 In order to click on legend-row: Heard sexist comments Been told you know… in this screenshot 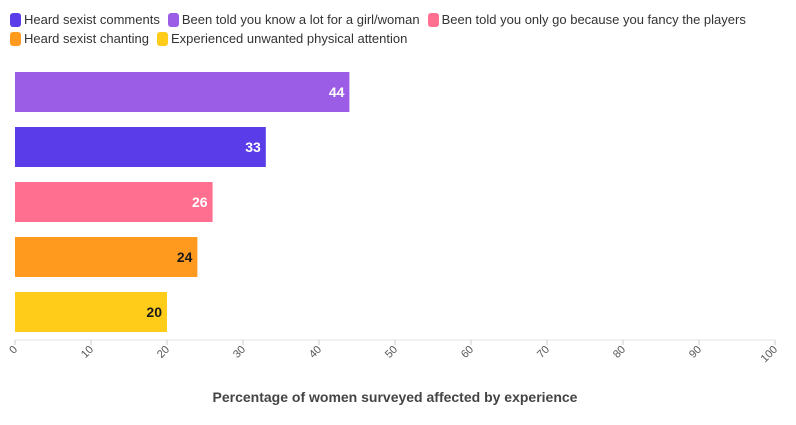, I will do `click(400, 19)`.